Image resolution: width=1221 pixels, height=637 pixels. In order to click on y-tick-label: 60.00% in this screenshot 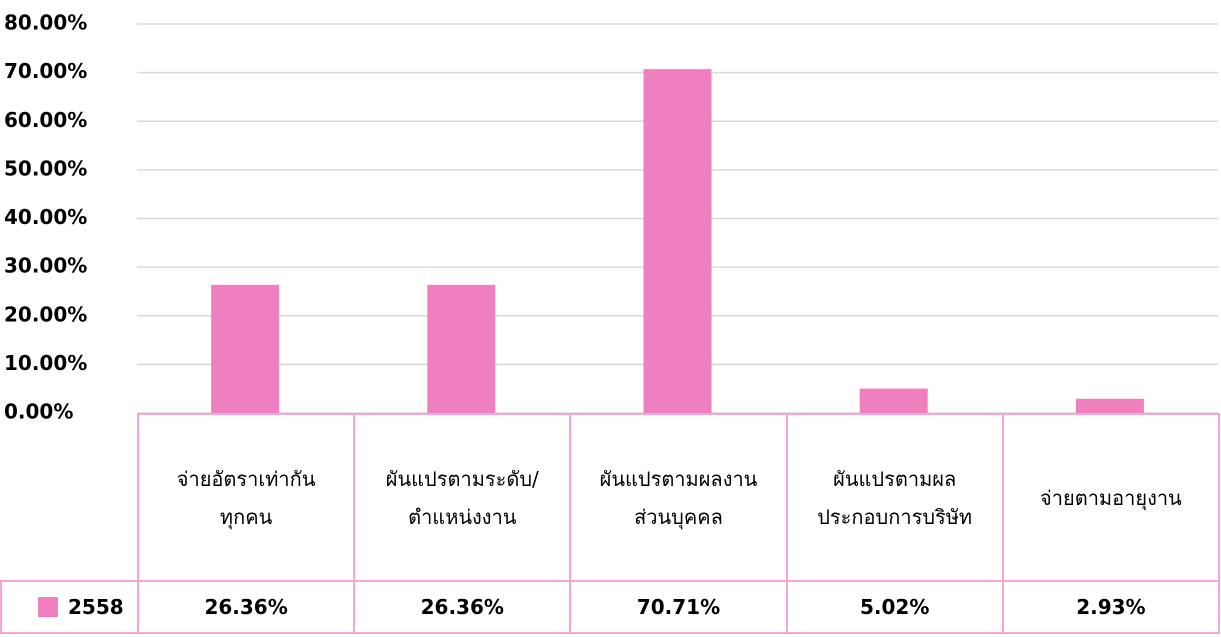, I will do `click(45, 120)`.